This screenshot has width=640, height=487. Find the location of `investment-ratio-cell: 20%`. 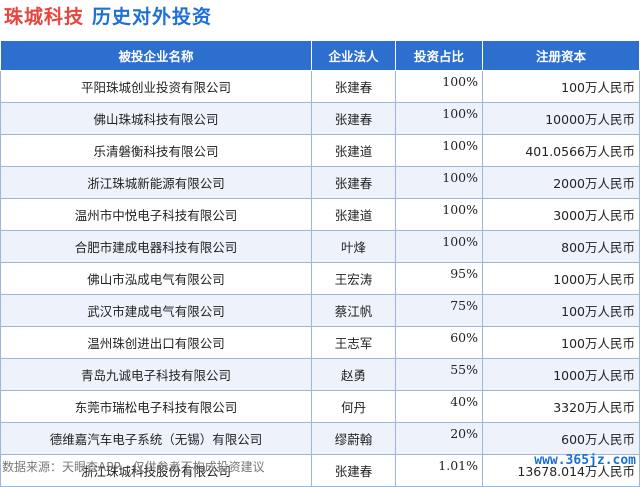

investment-ratio-cell: 20% is located at coordinates (439, 438).